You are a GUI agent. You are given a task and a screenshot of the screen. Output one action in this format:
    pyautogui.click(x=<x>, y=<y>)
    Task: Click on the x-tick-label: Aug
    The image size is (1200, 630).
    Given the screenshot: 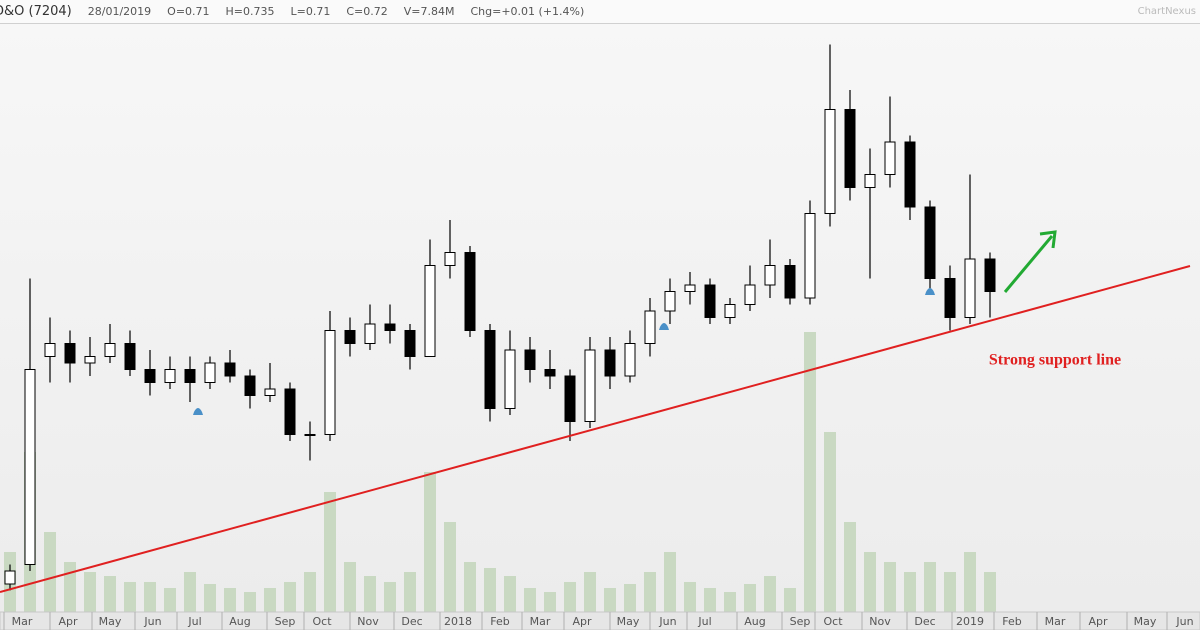 What is the action you would take?
    pyautogui.click(x=754, y=621)
    